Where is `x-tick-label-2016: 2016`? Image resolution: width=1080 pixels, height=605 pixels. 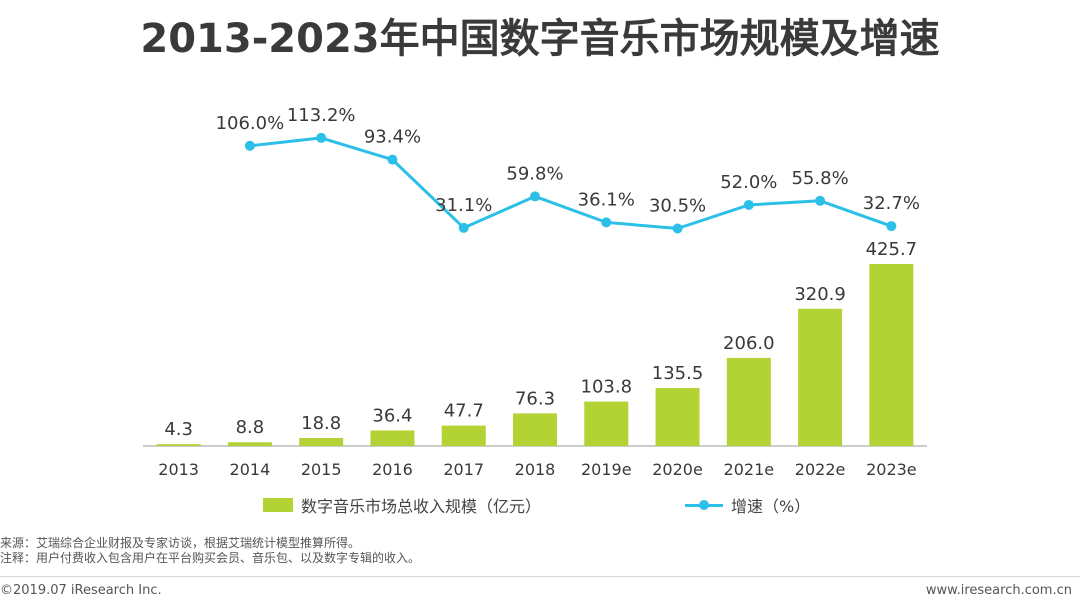 x-tick-label-2016: 2016 is located at coordinates (392, 469).